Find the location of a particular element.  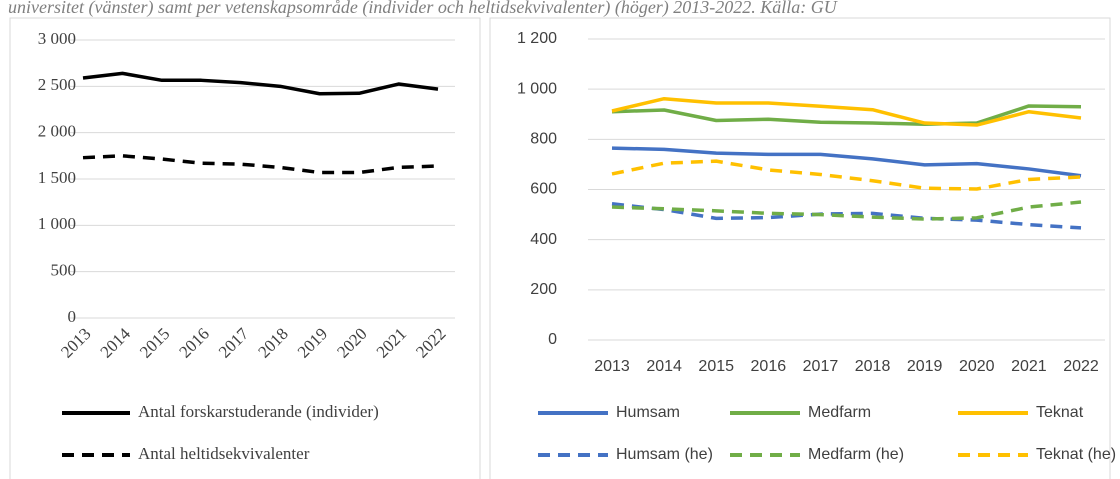

legend-label: Teknat is located at coordinates (1060, 412).